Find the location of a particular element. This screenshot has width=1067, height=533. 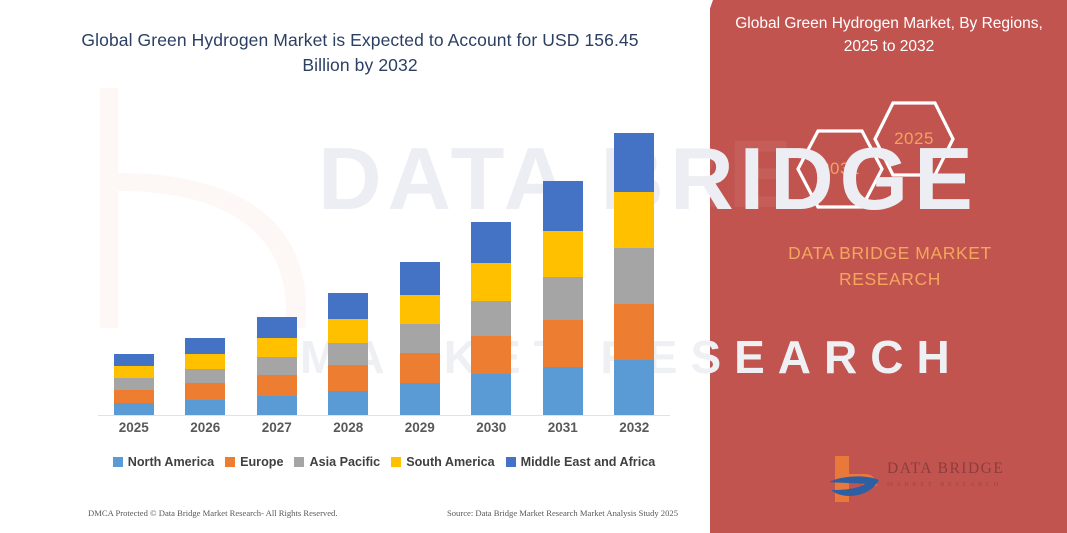

hexagon-2025-shape is located at coordinates (914, 139).